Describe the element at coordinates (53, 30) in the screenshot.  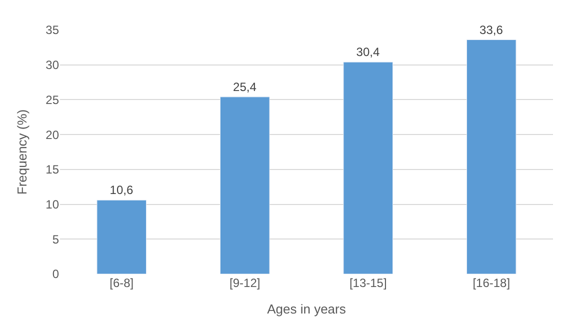
I see `y-tick-label: 35` at that location.